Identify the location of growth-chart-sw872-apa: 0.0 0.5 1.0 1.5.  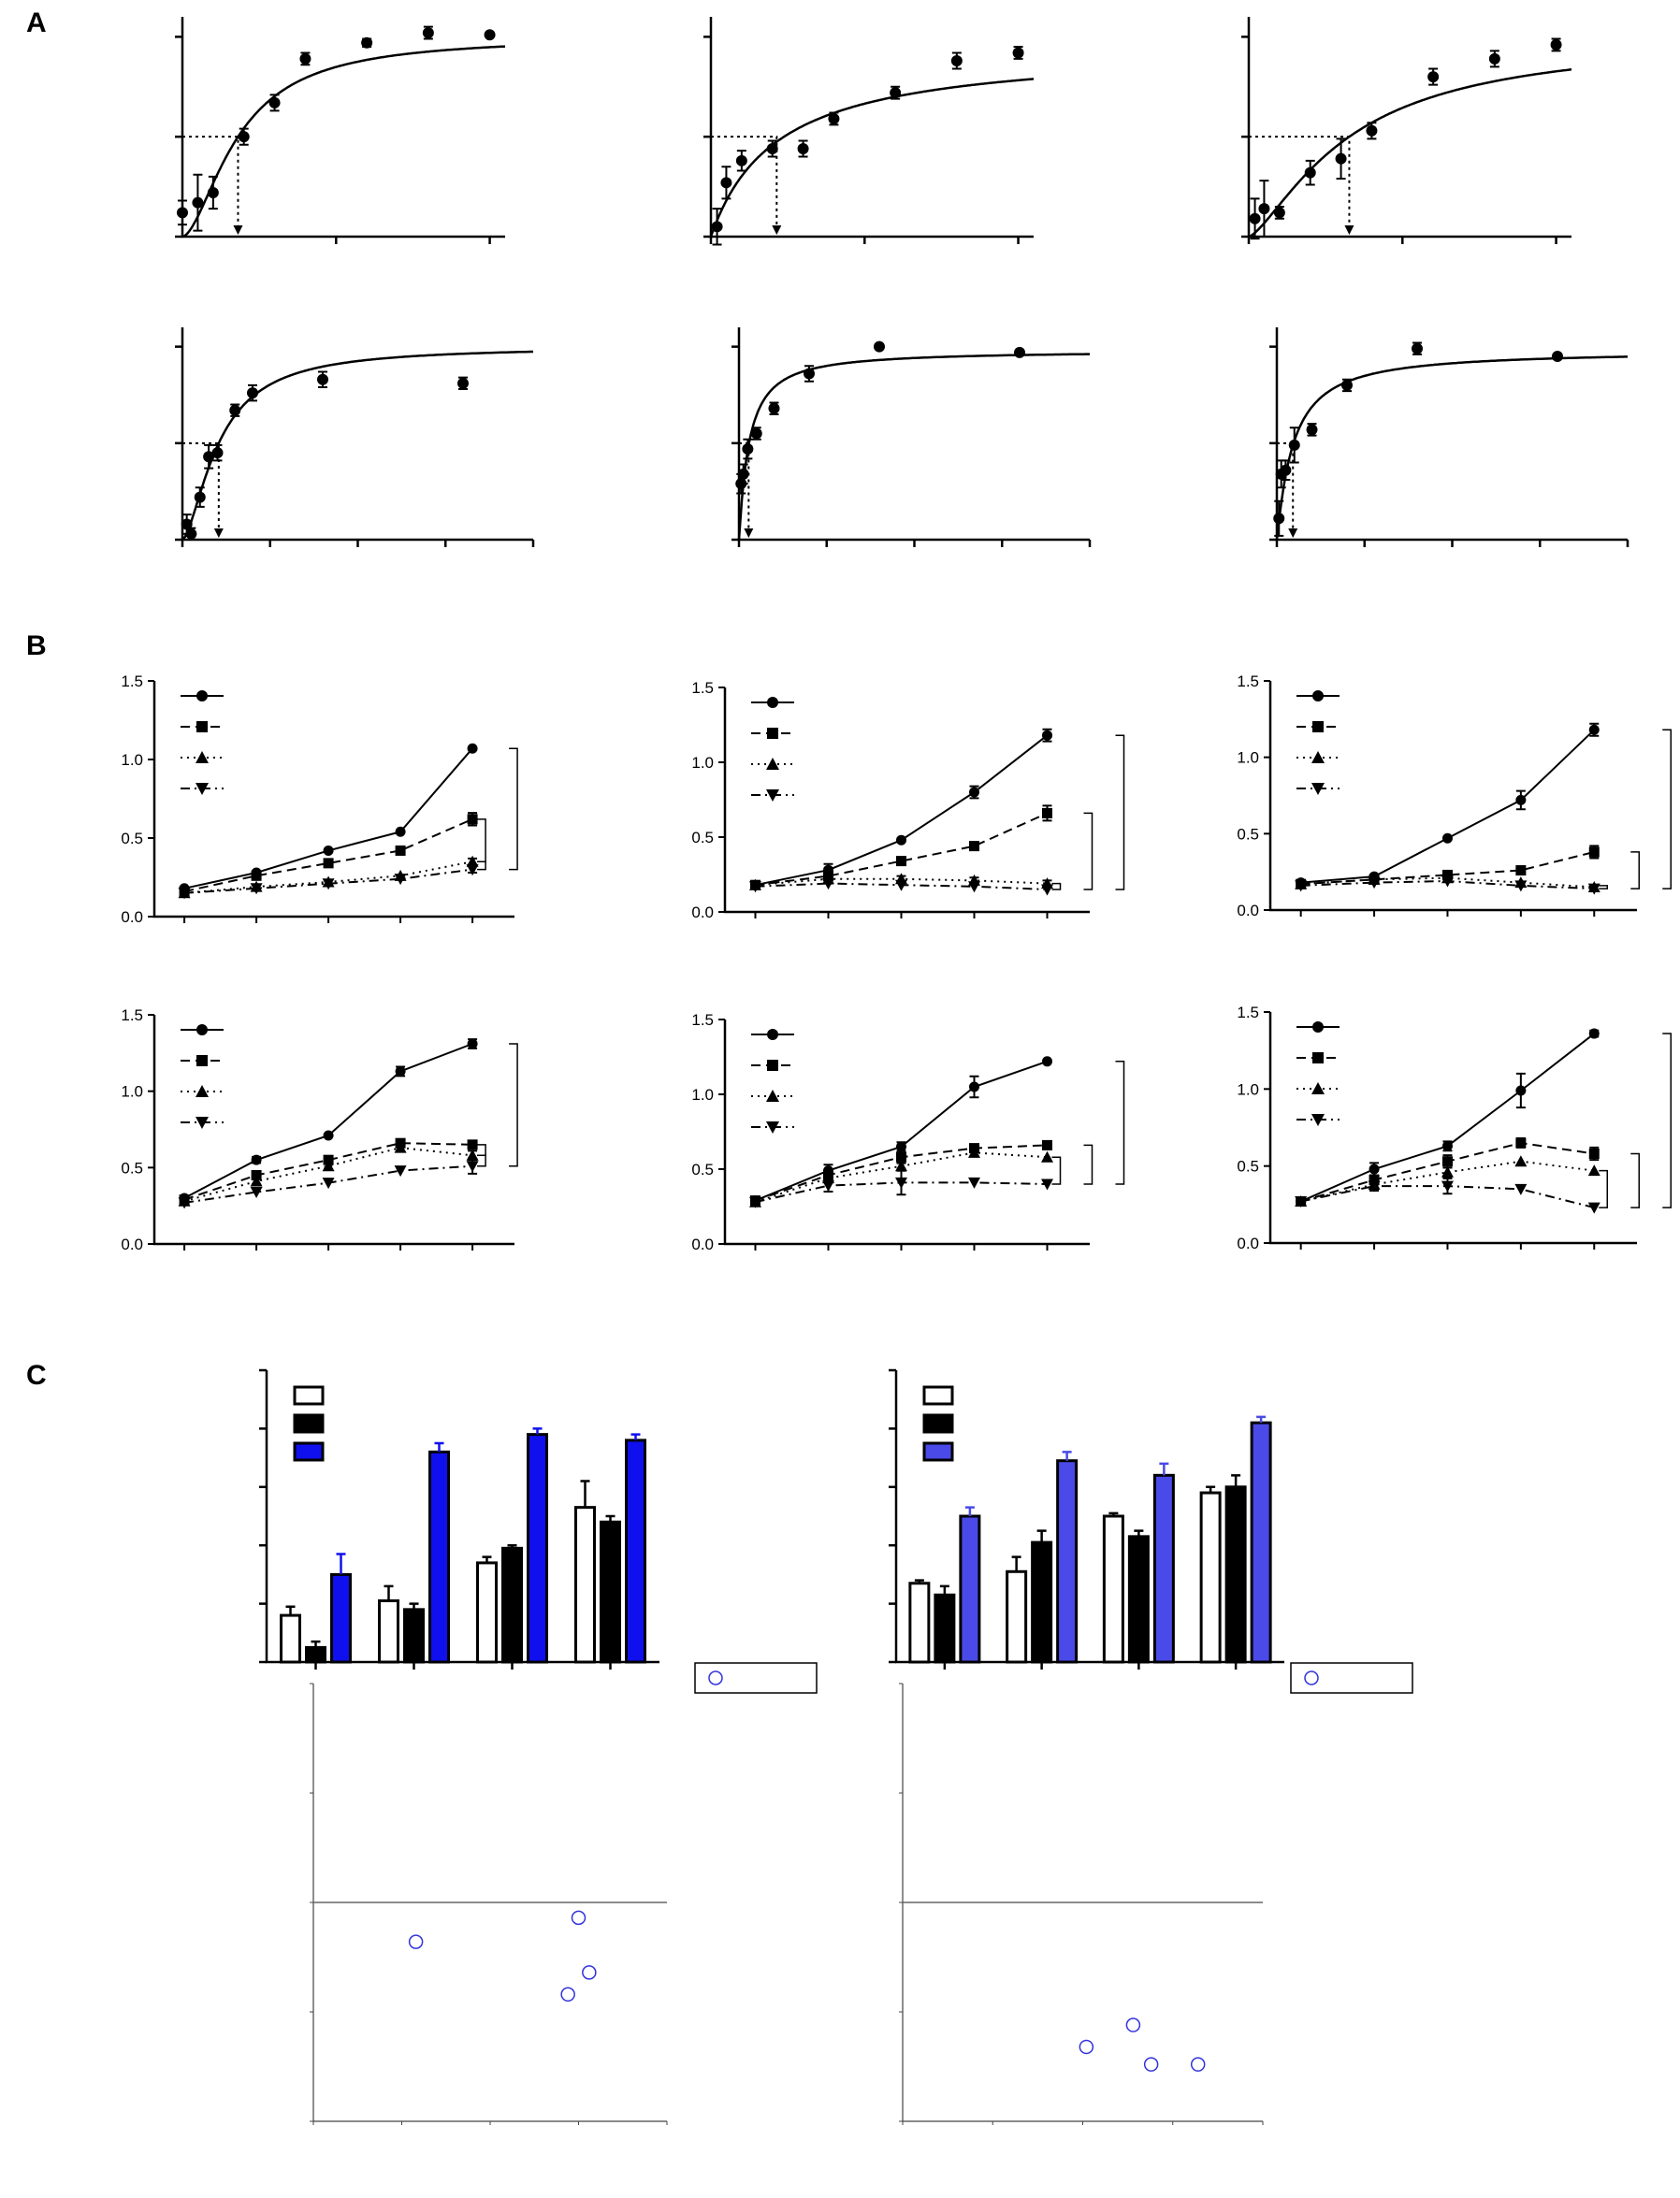
(319, 799).